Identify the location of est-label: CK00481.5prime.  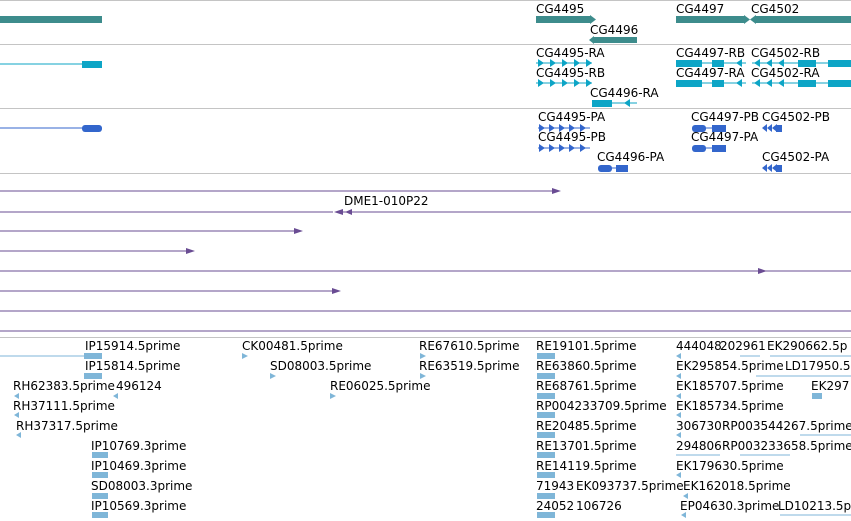
(292, 346).